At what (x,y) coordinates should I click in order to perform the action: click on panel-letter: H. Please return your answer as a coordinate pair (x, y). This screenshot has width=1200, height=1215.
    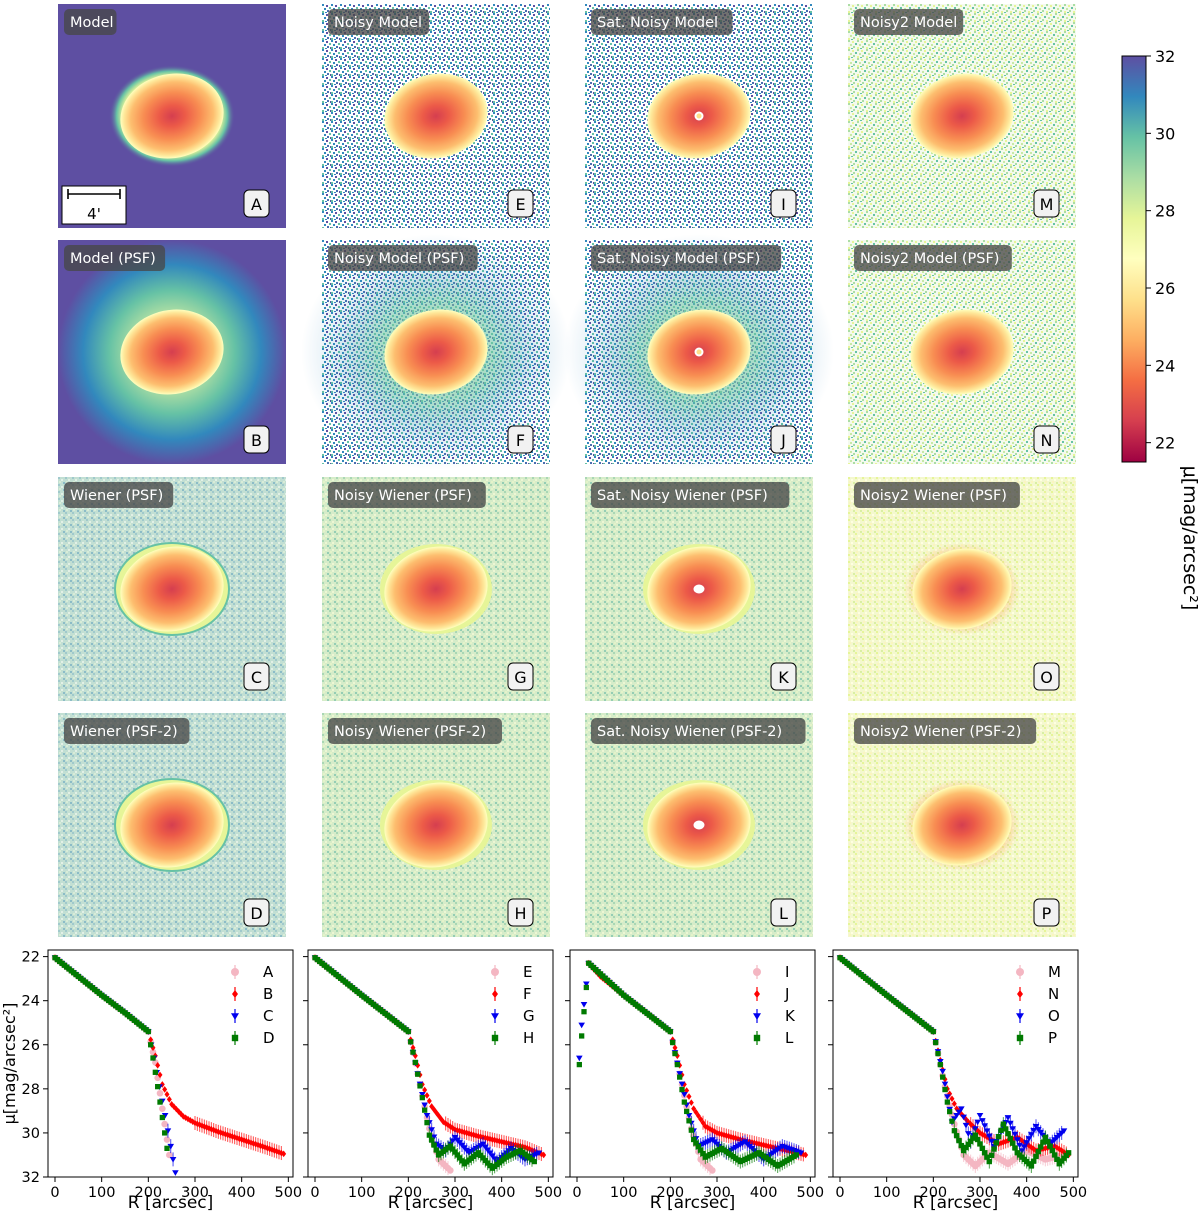
    Looking at the image, I should click on (520, 913).